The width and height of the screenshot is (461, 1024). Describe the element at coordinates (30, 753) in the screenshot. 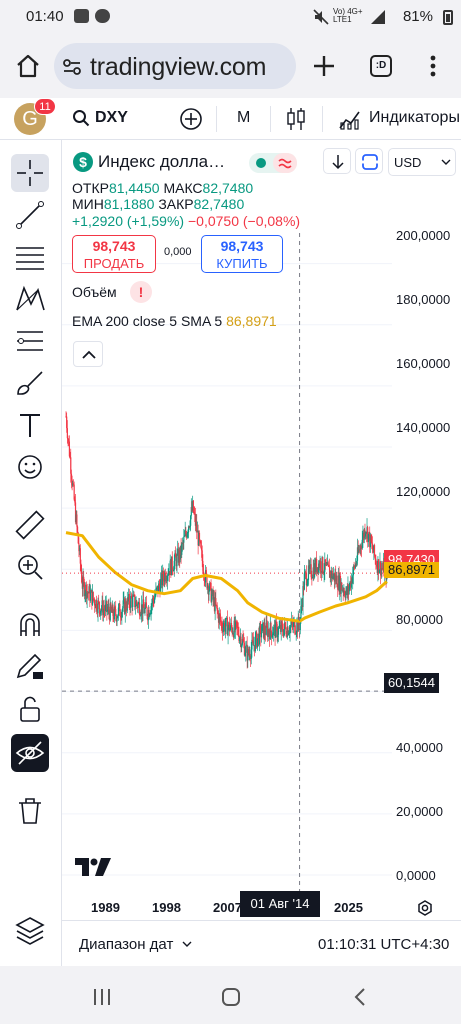

I see `hide-drawings-tool` at that location.